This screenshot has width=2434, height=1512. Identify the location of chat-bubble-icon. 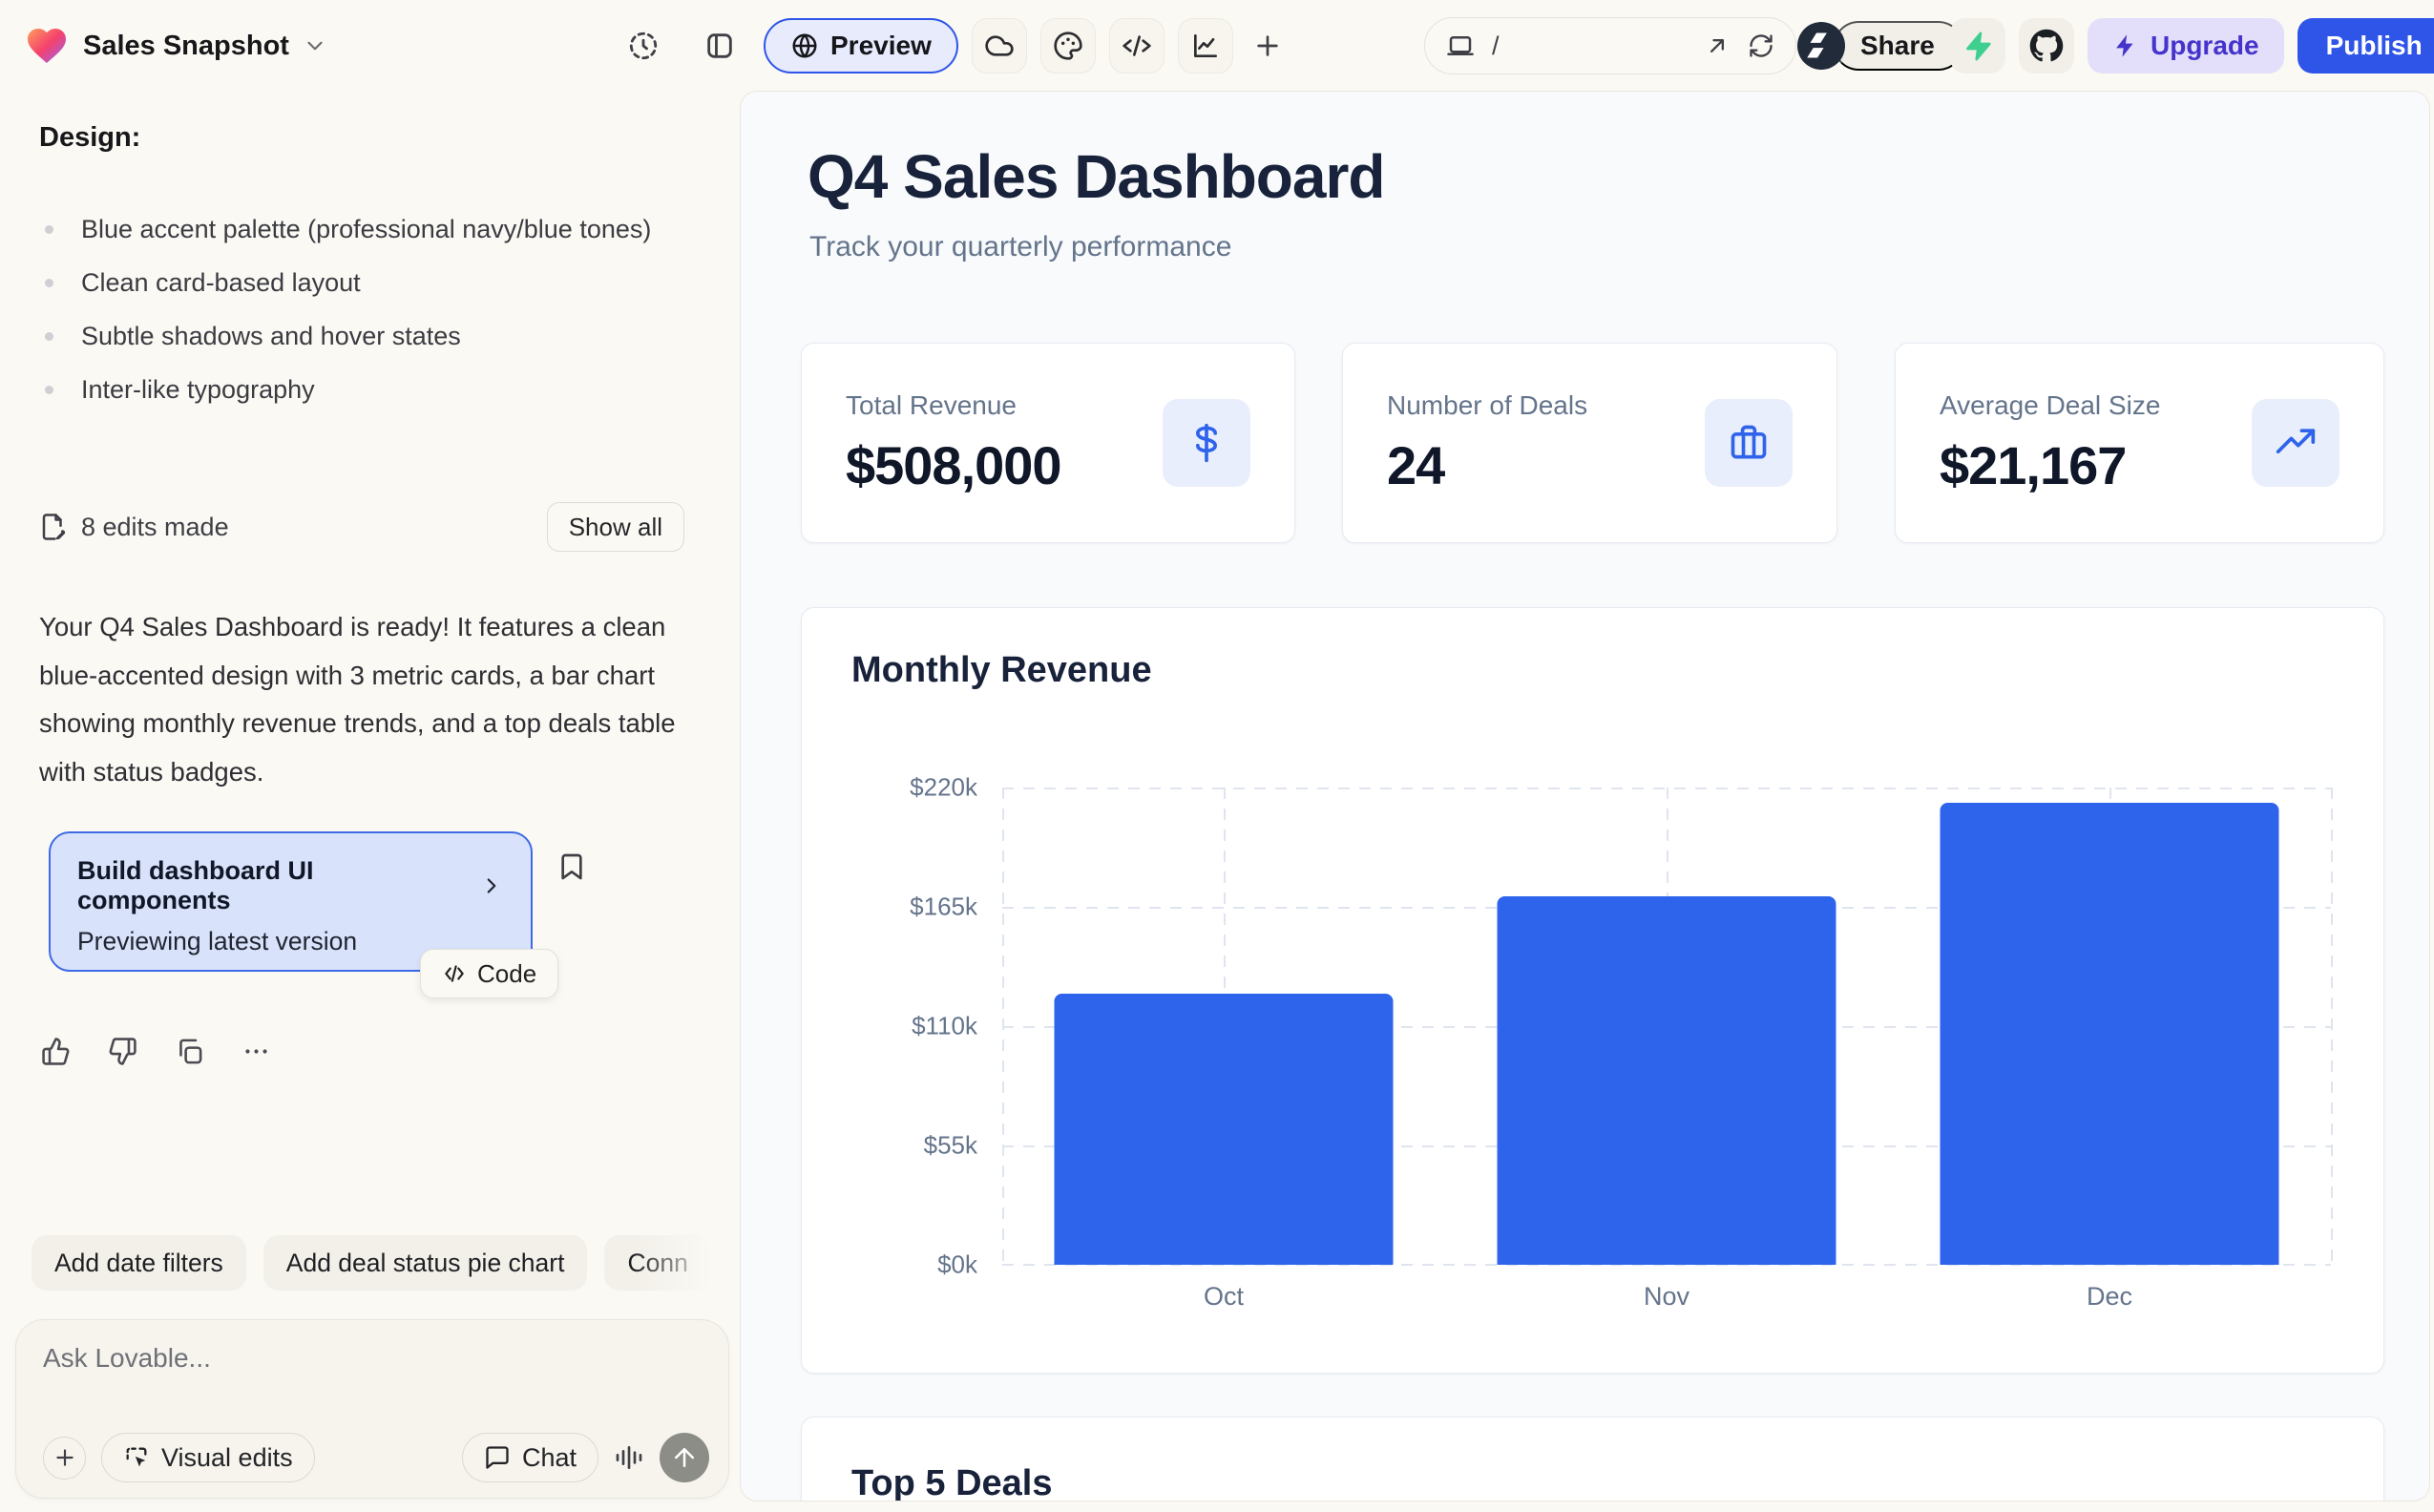
(497, 1457).